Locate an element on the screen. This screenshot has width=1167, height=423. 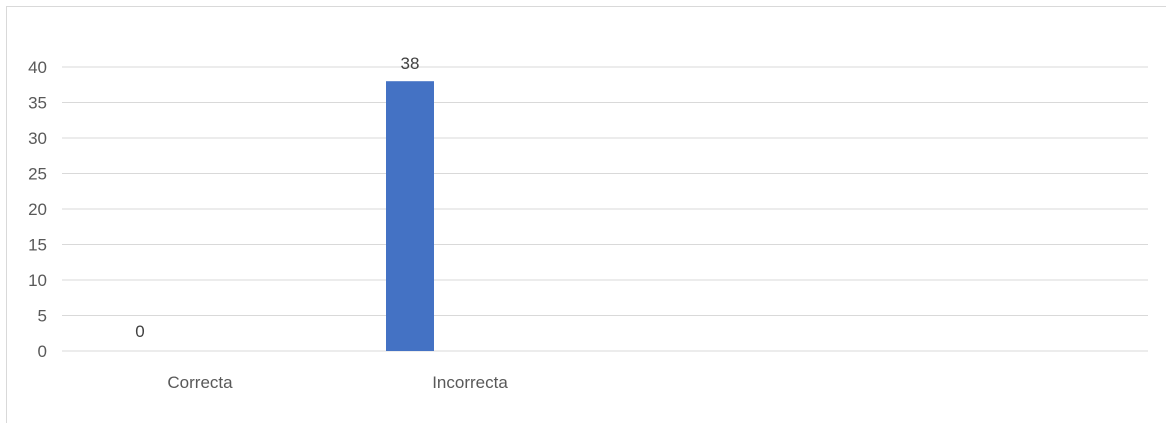
y-tick-label: 5 is located at coordinates (42, 316).